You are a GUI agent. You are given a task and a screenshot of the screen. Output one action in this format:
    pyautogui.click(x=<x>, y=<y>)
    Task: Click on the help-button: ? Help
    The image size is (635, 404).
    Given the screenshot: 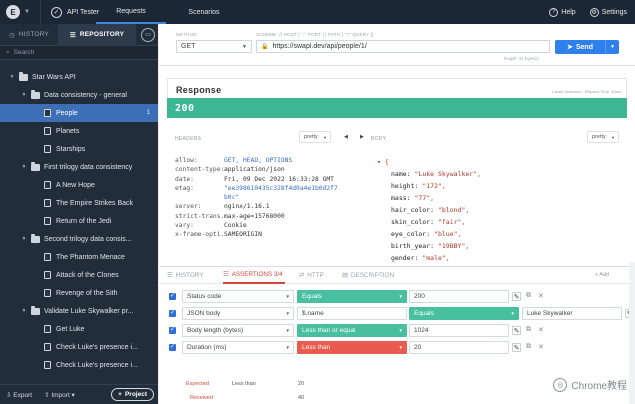 What is the action you would take?
    pyautogui.click(x=562, y=12)
    